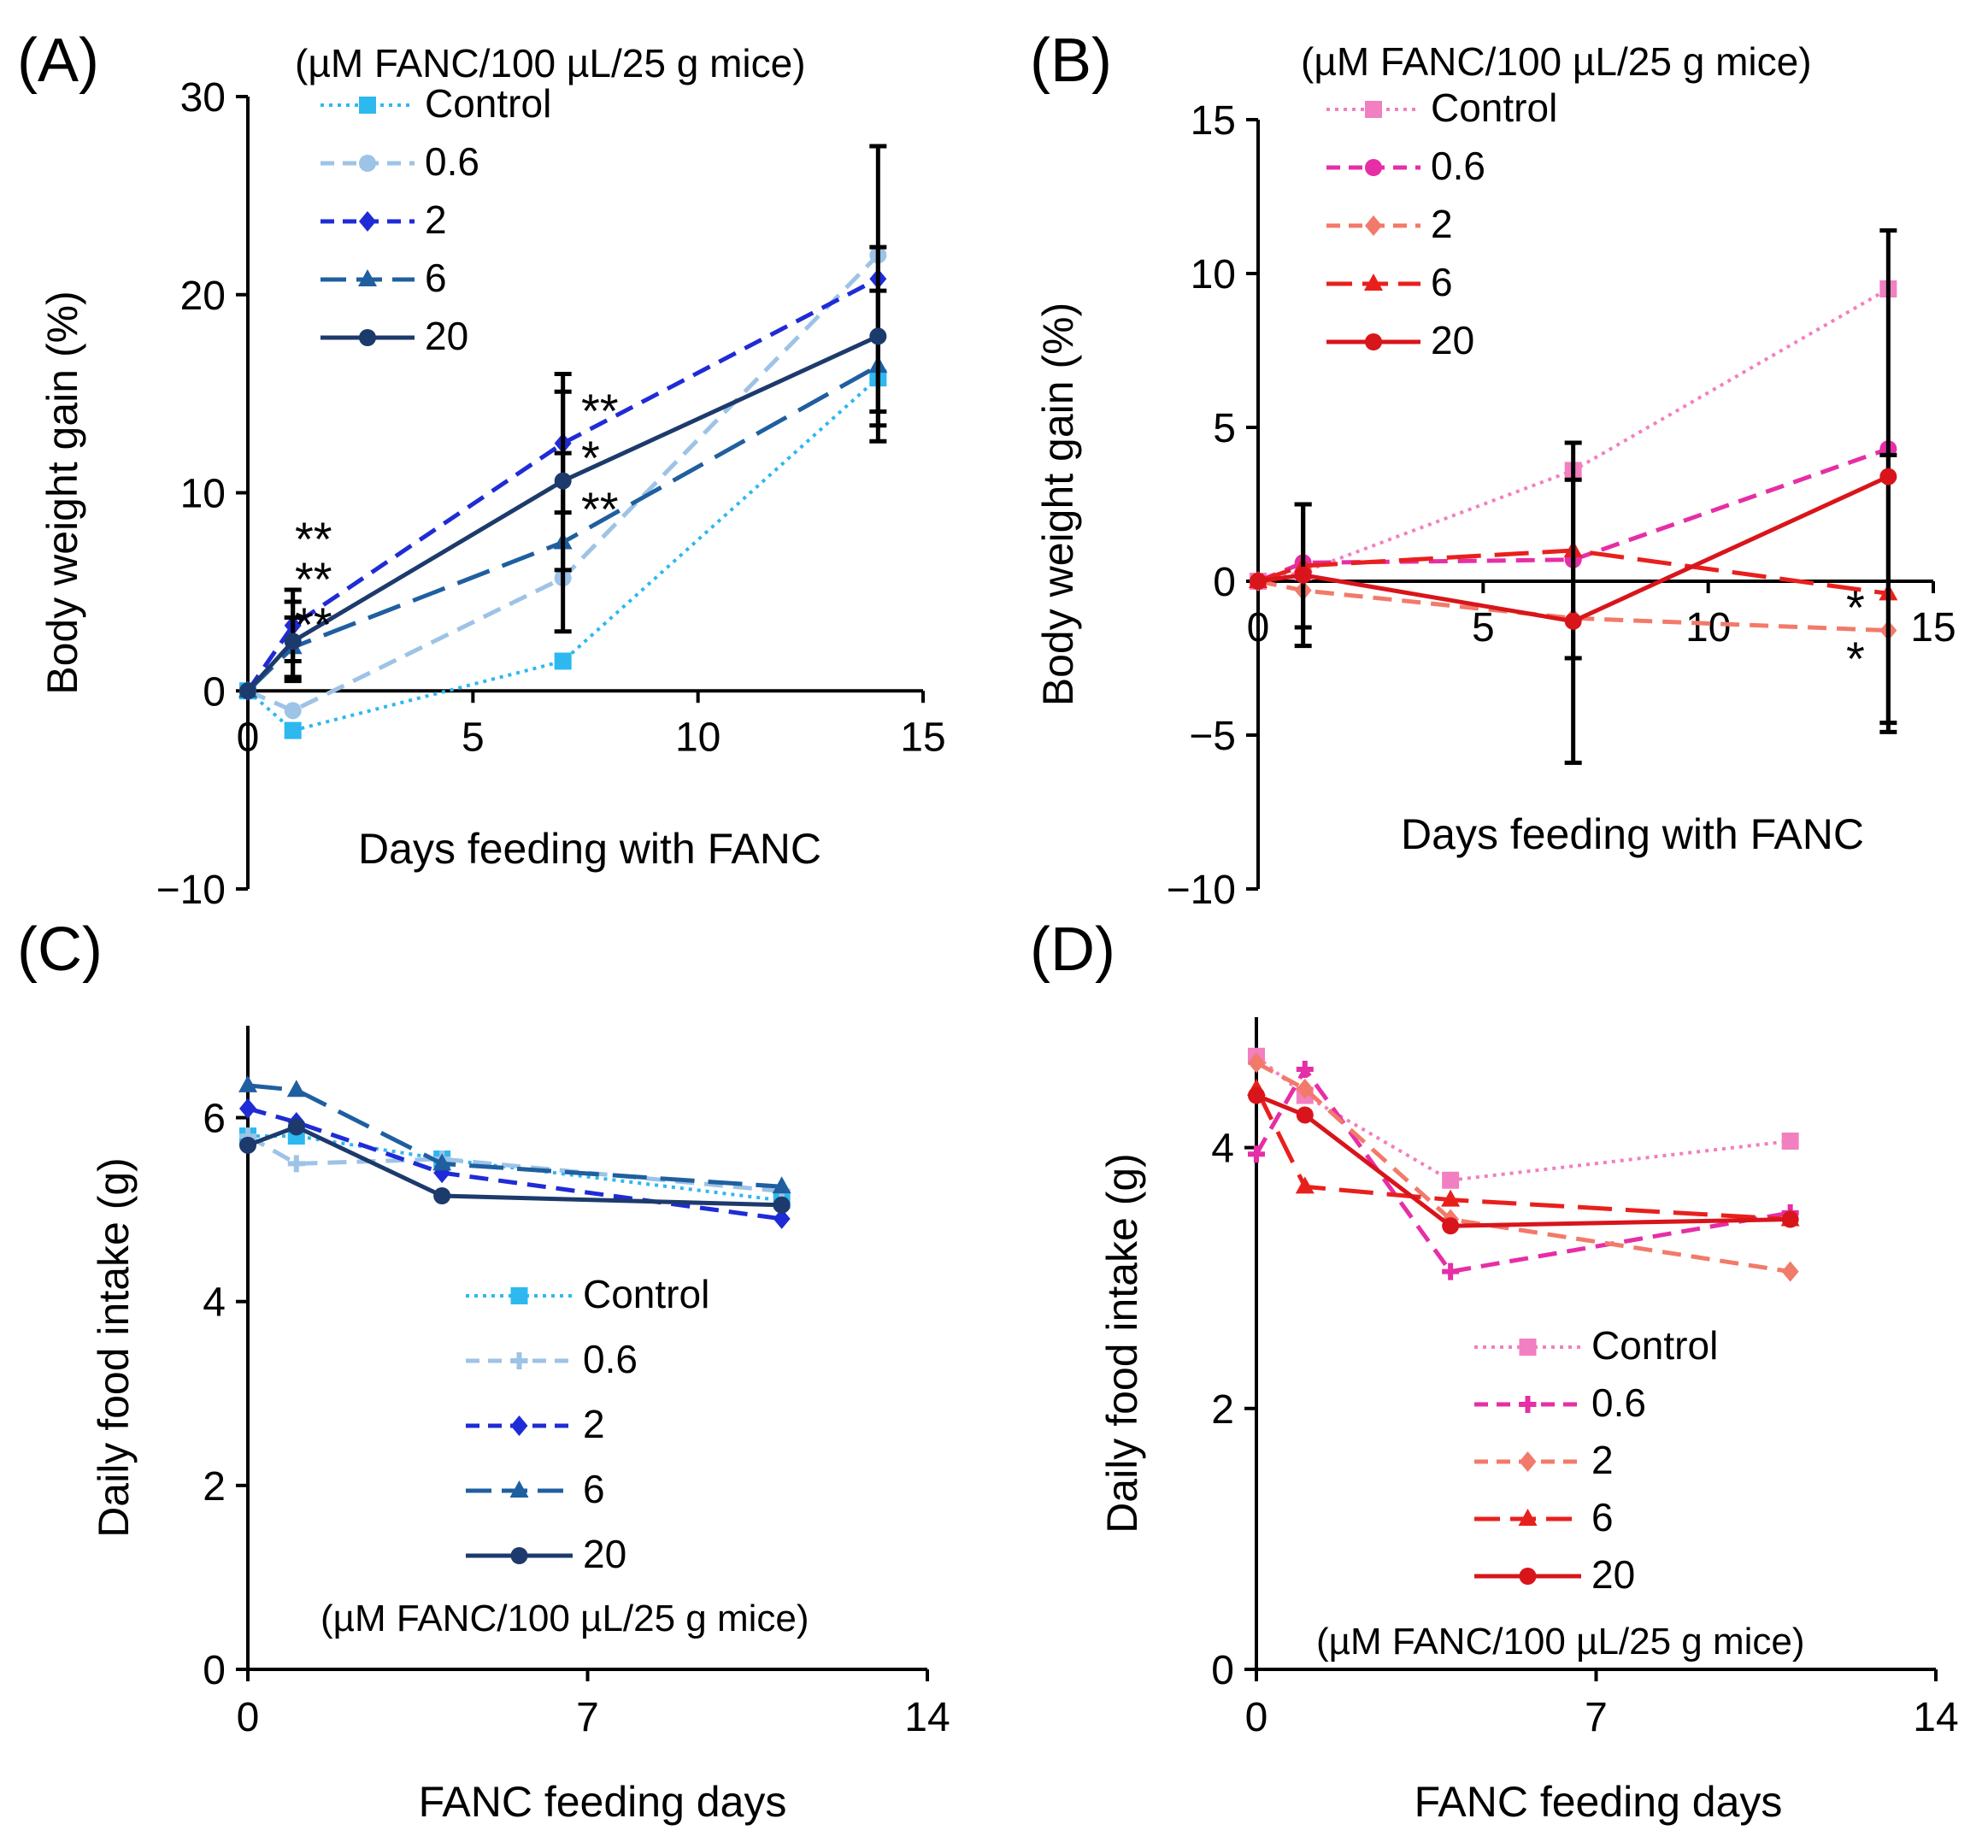 Image resolution: width=1988 pixels, height=1848 pixels. I want to click on panel-label: (D), so click(1072, 950).